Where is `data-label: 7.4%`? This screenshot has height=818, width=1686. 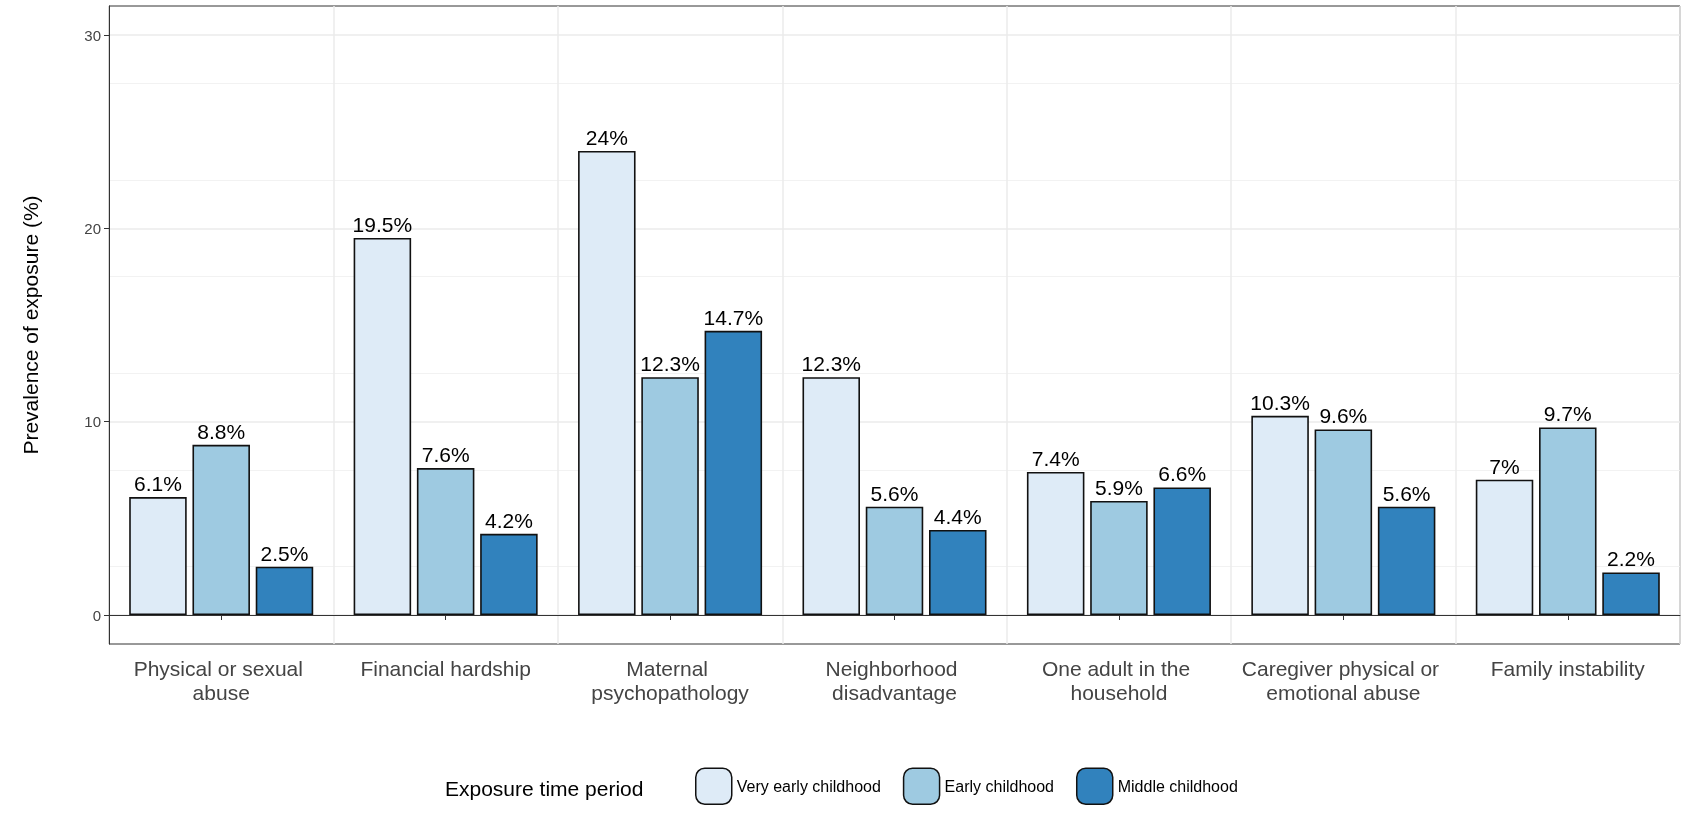 data-label: 7.4% is located at coordinates (1055, 458).